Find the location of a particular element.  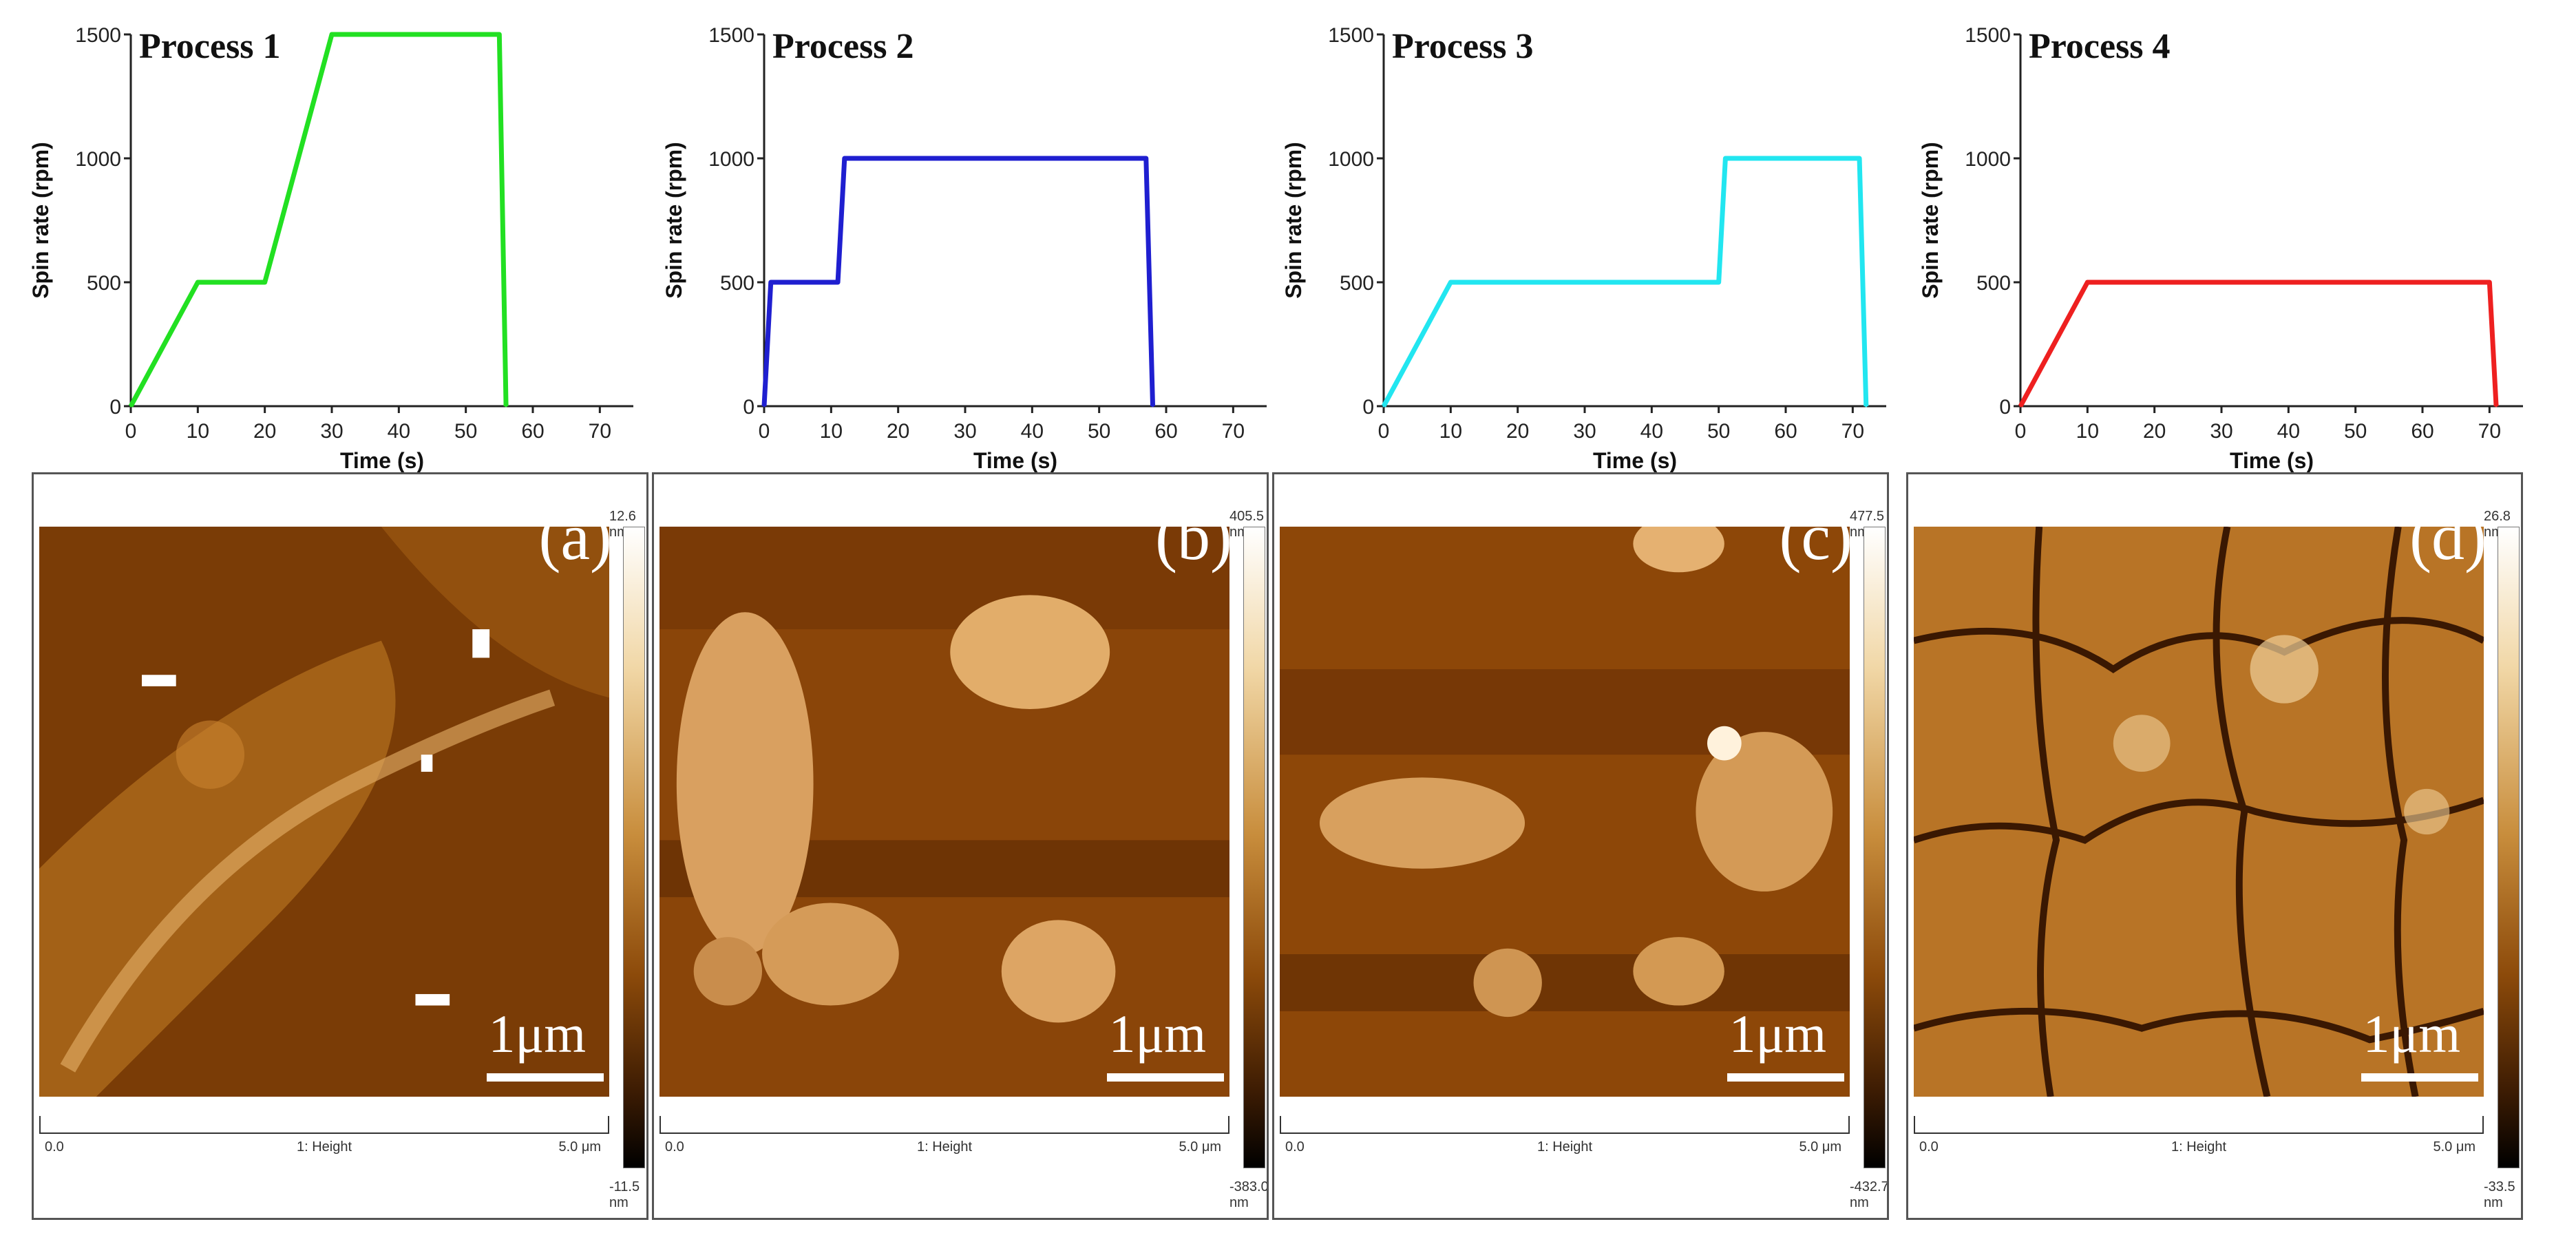

panel-label: (d) is located at coordinates (2448, 536).